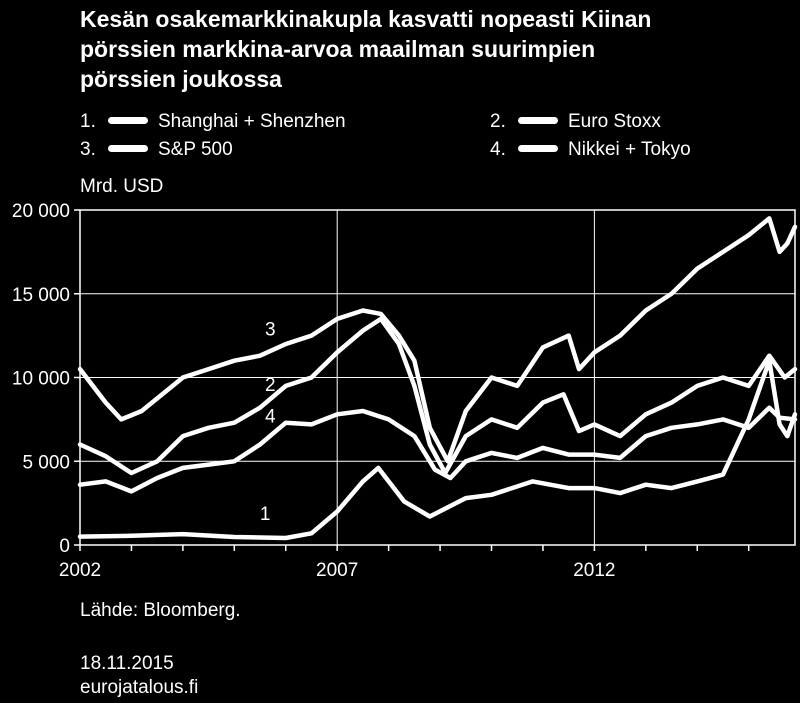 This screenshot has width=800, height=703. What do you see at coordinates (88, 149) in the screenshot?
I see `legend-num: 3.` at bounding box center [88, 149].